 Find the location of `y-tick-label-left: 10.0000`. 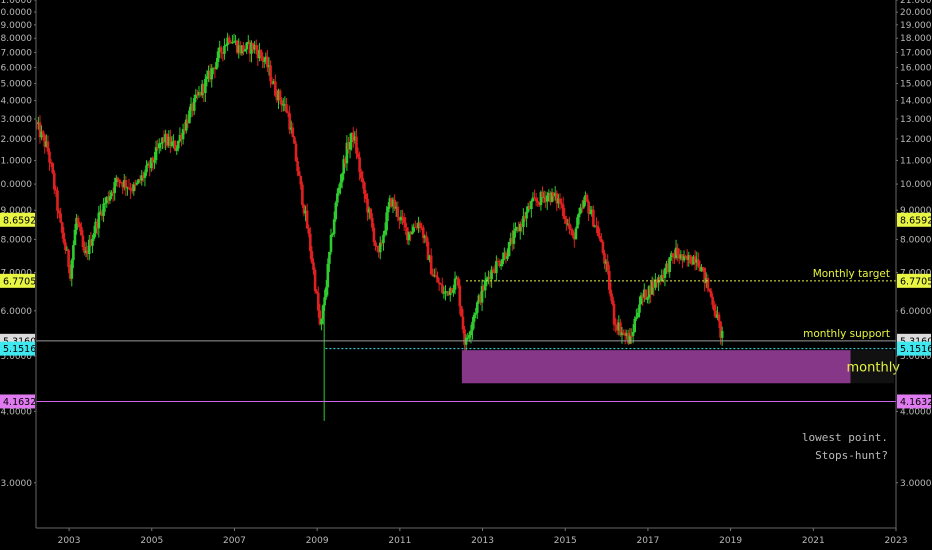

y-tick-label-left: 10.0000 is located at coordinates (16, 185).